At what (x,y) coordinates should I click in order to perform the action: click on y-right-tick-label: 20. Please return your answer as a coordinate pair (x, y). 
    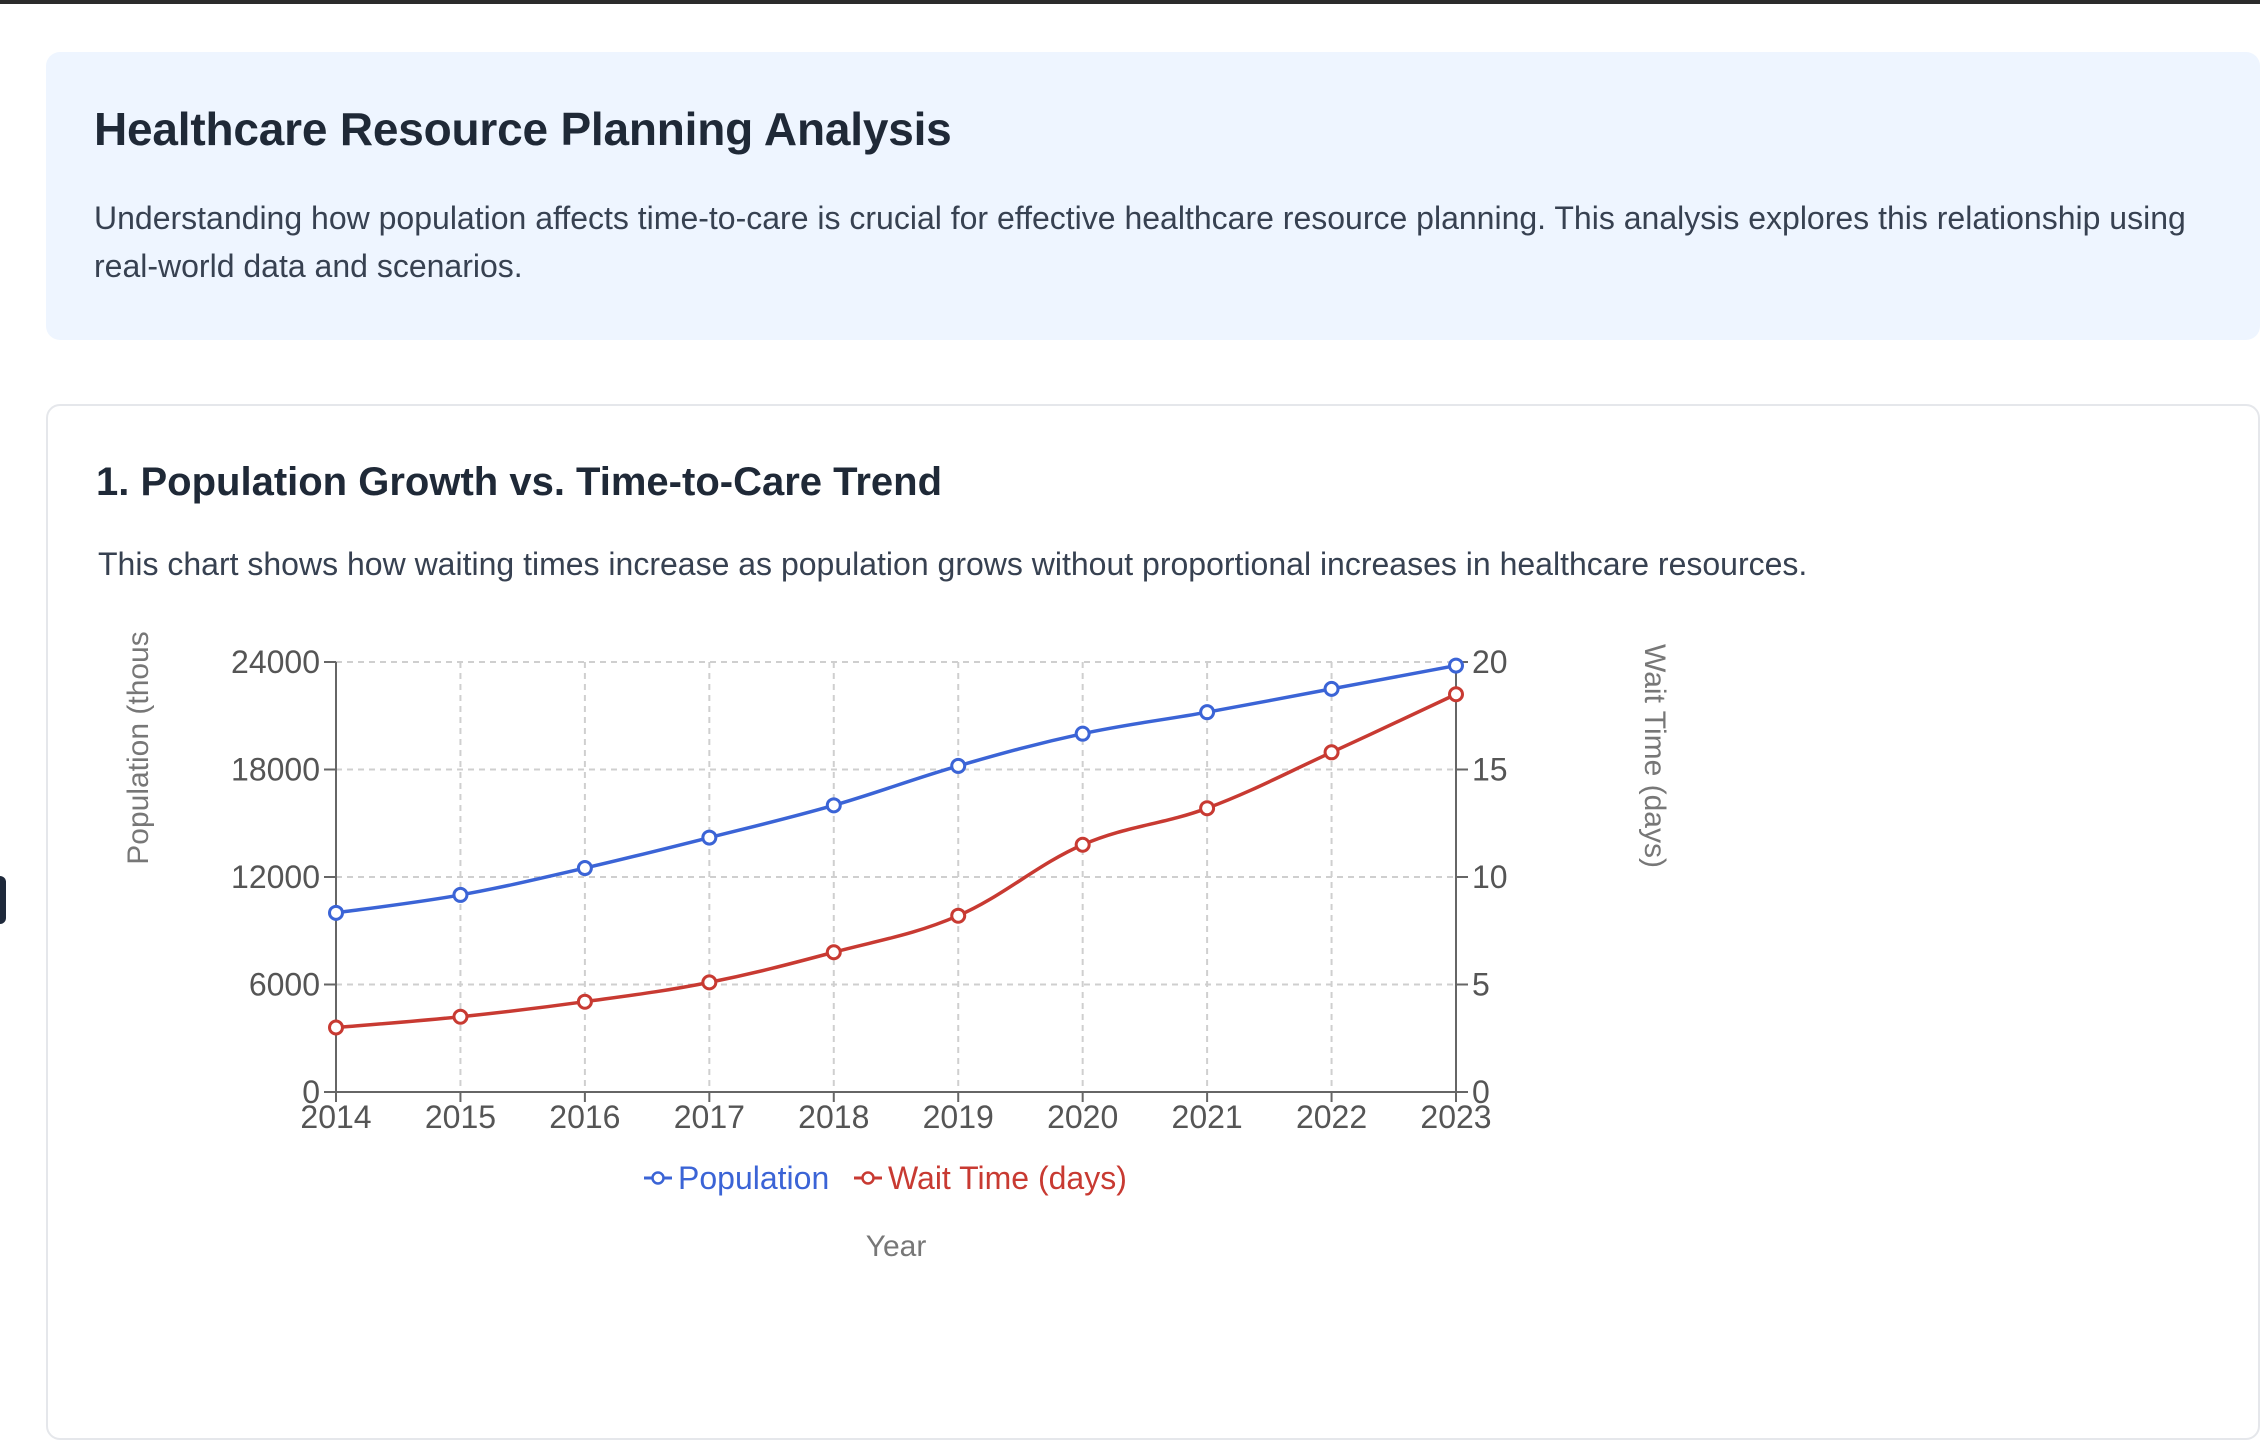
    Looking at the image, I should click on (1490, 662).